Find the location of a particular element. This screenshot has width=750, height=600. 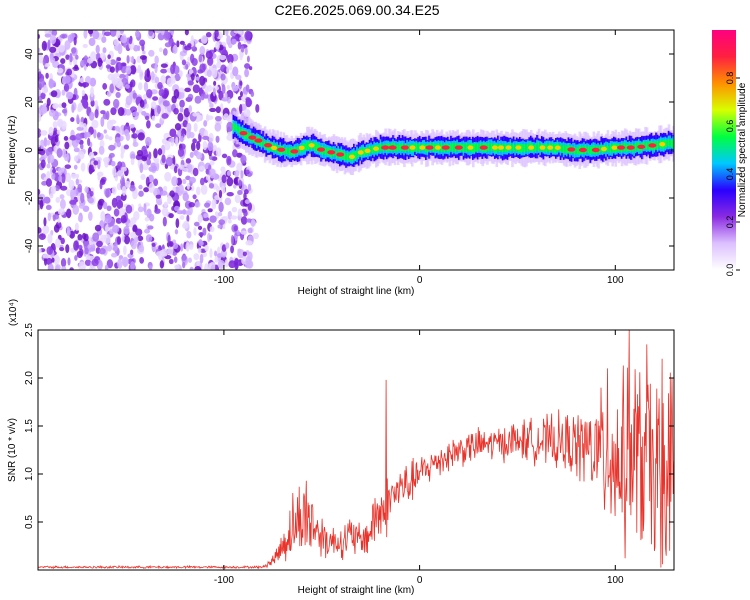

spectrogram-y-tick-label: -20 is located at coordinates (29, 197).